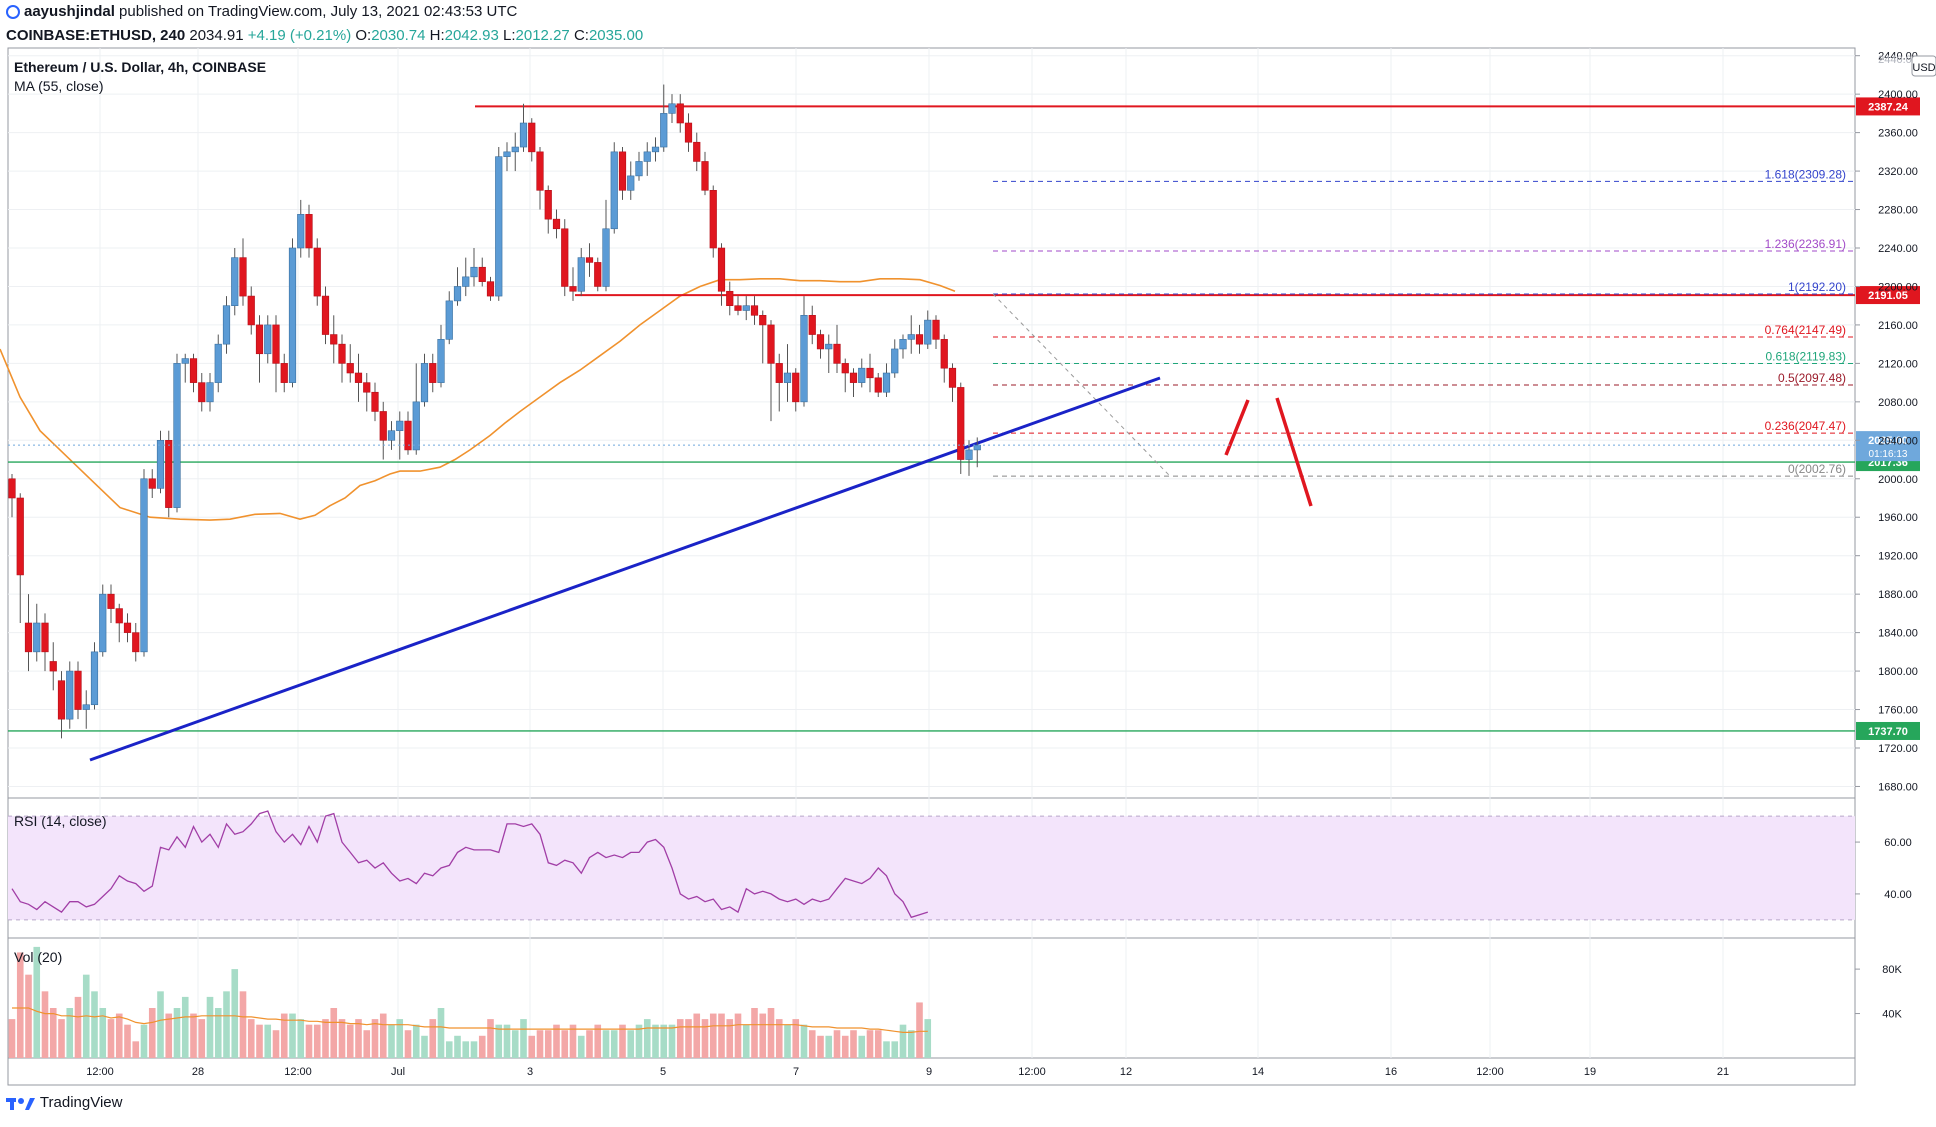  I want to click on author-name: aayushjindal, so click(69, 11).